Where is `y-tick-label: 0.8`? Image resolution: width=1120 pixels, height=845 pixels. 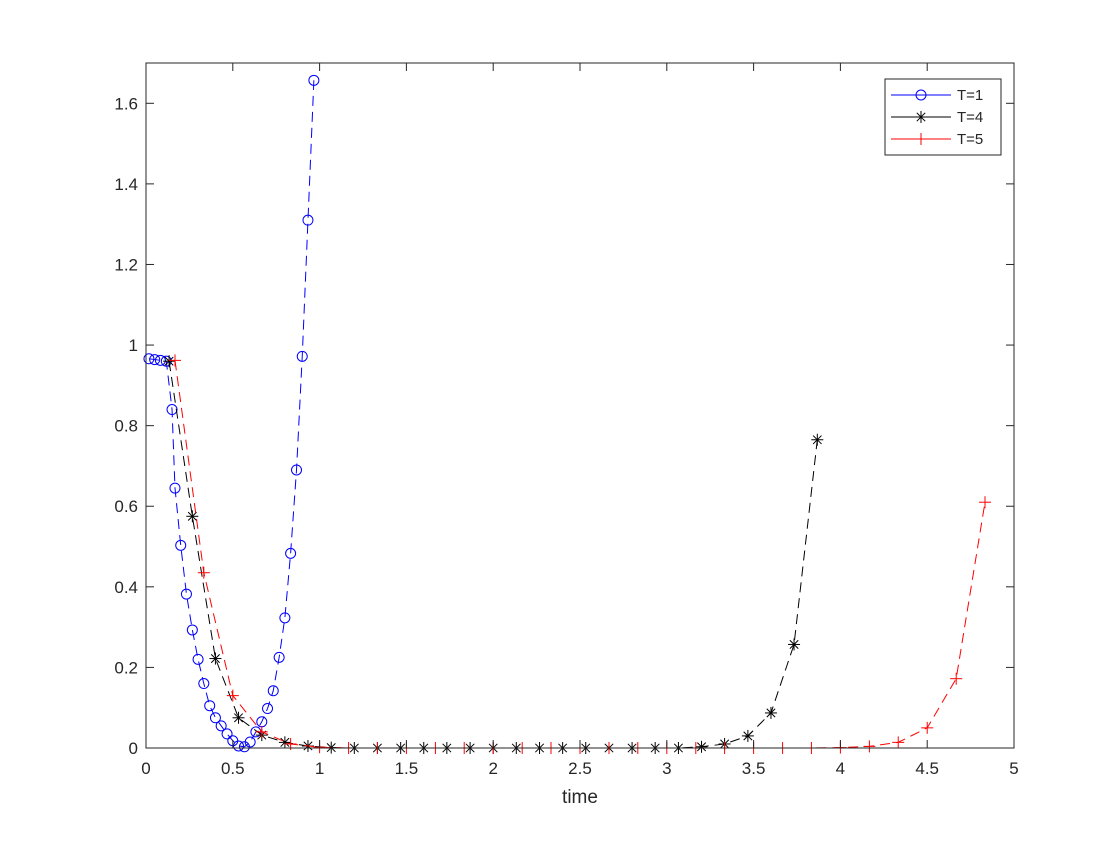 y-tick-label: 0.8 is located at coordinates (126, 426).